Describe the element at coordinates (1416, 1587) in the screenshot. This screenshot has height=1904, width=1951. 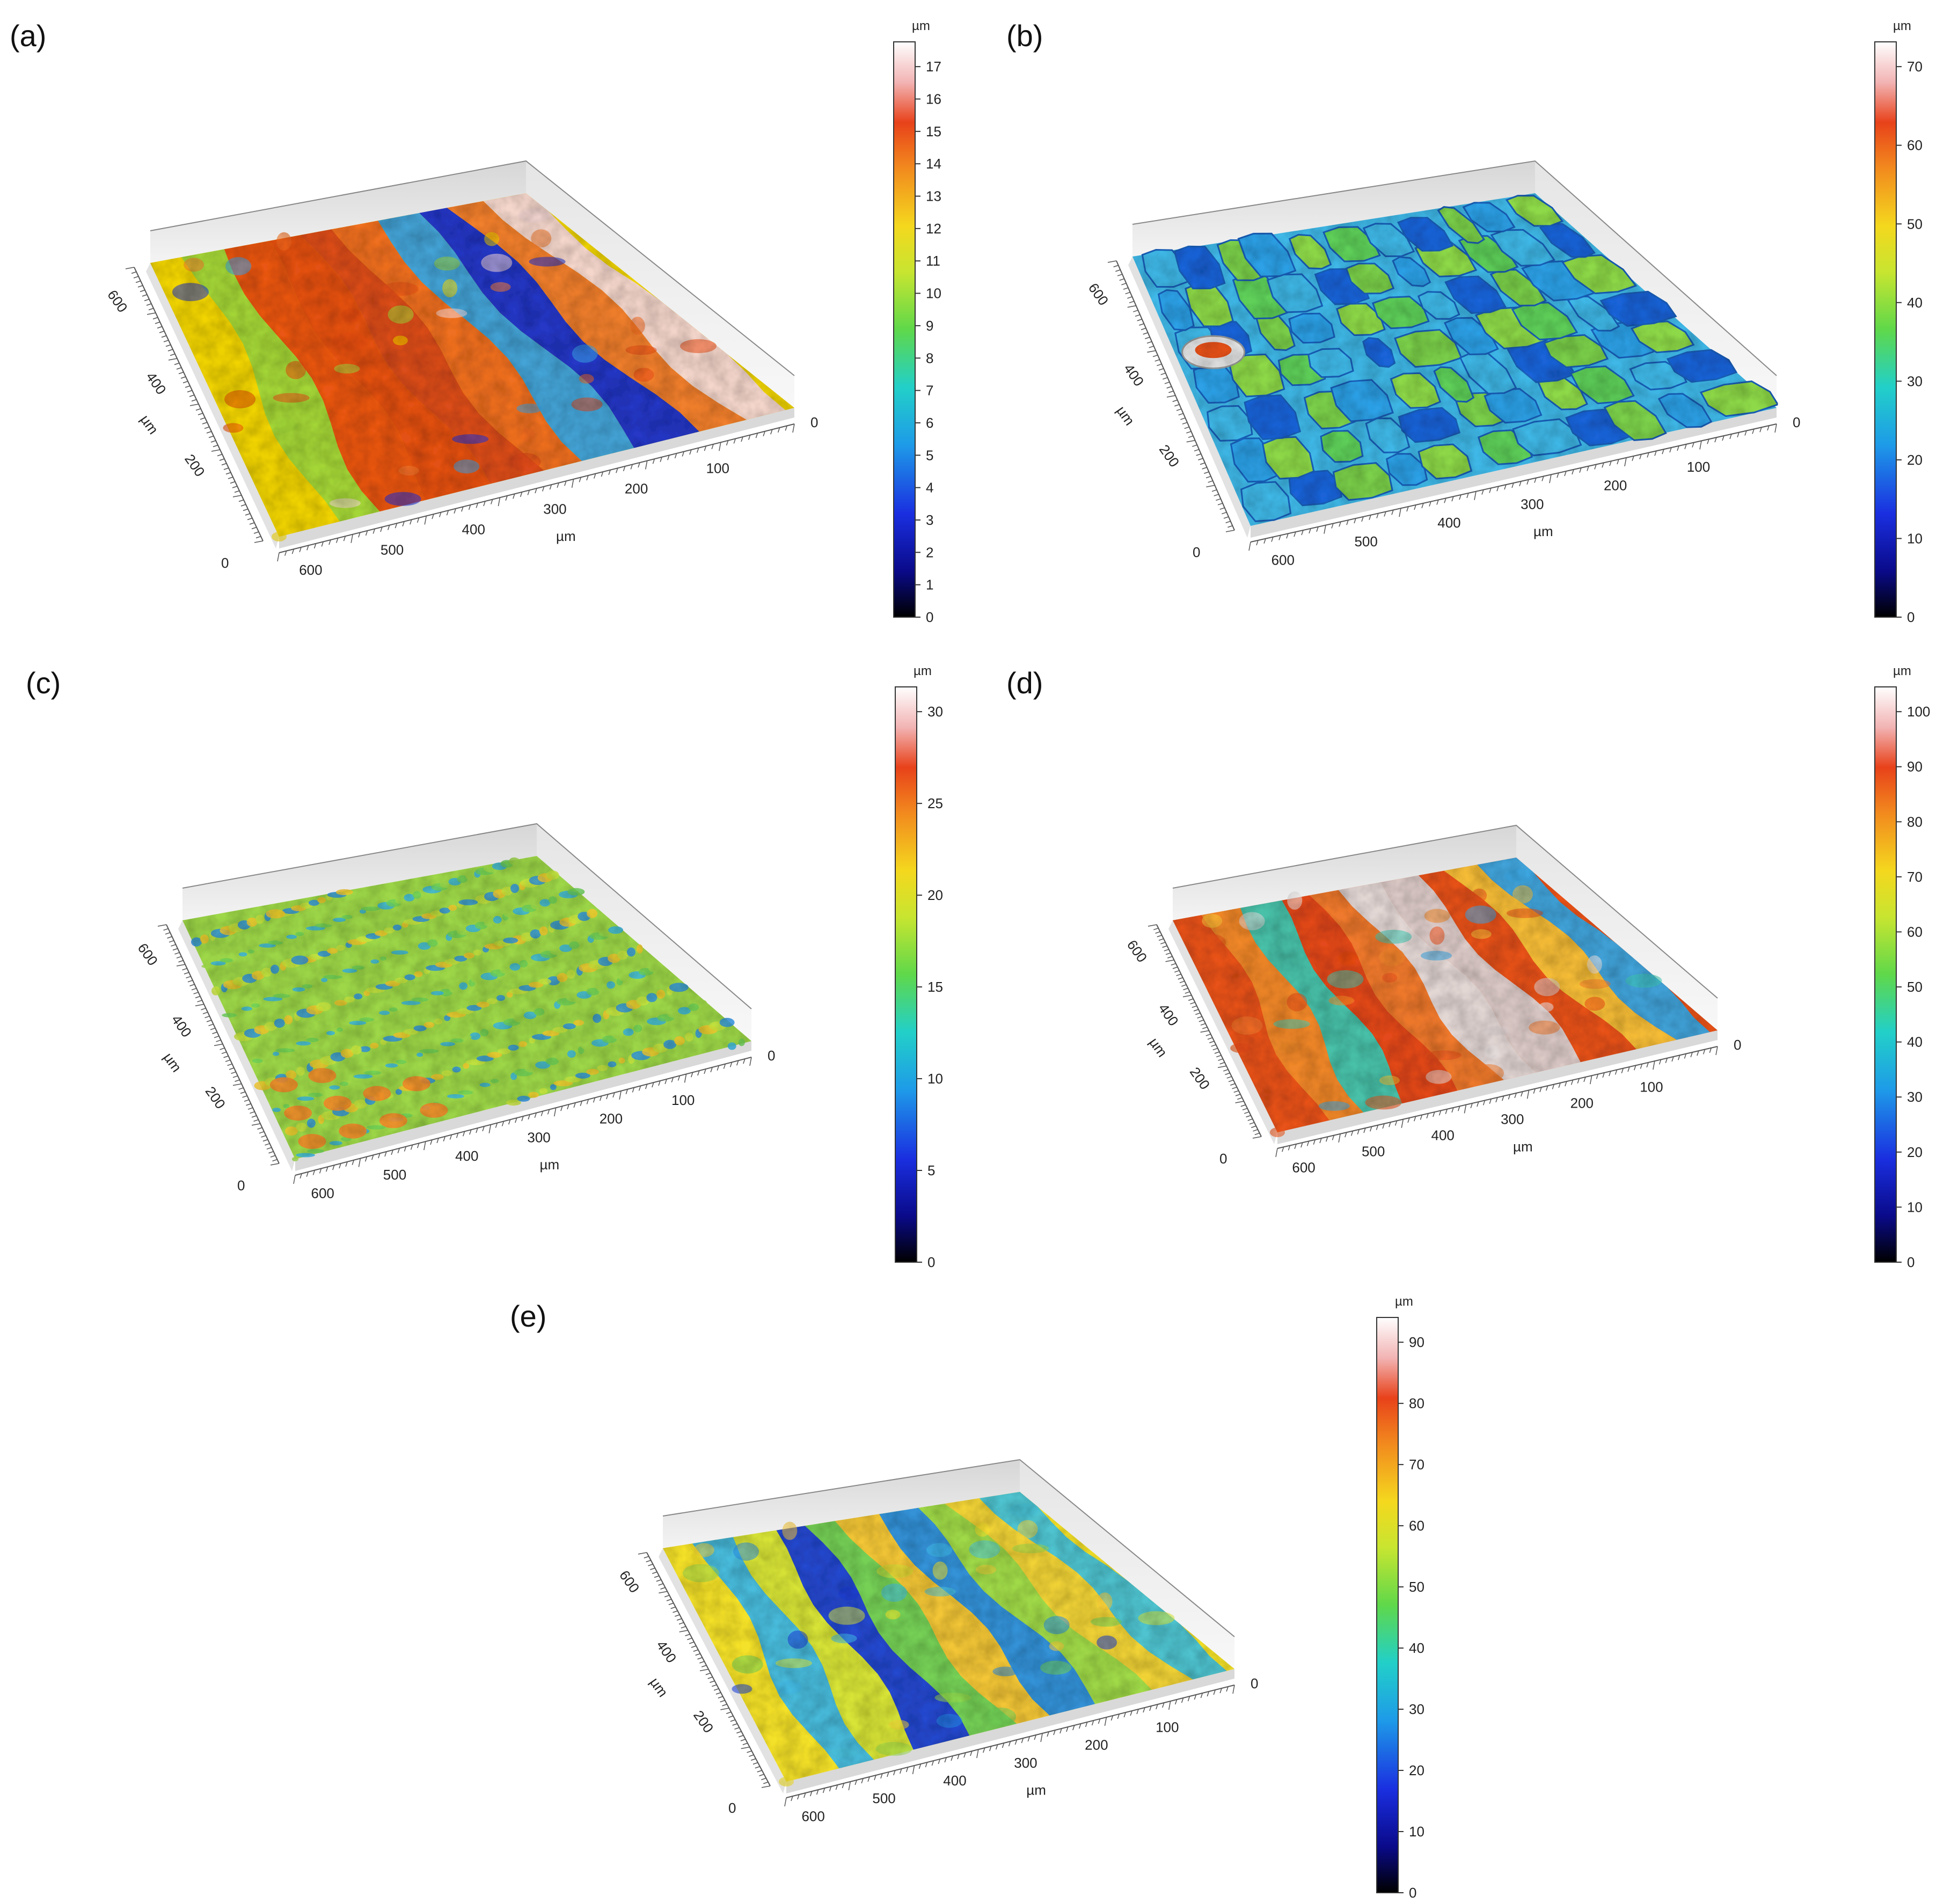
I see `colorbar-tick-label: 50` at that location.